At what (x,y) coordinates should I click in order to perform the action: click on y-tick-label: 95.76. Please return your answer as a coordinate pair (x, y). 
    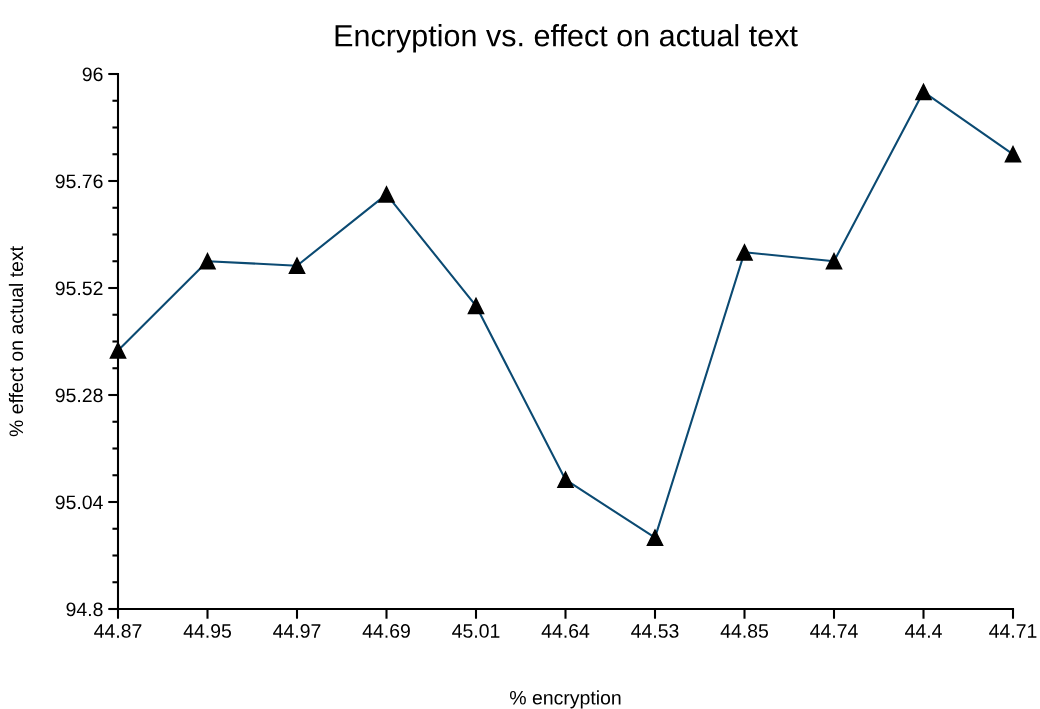
    Looking at the image, I should click on (79, 181).